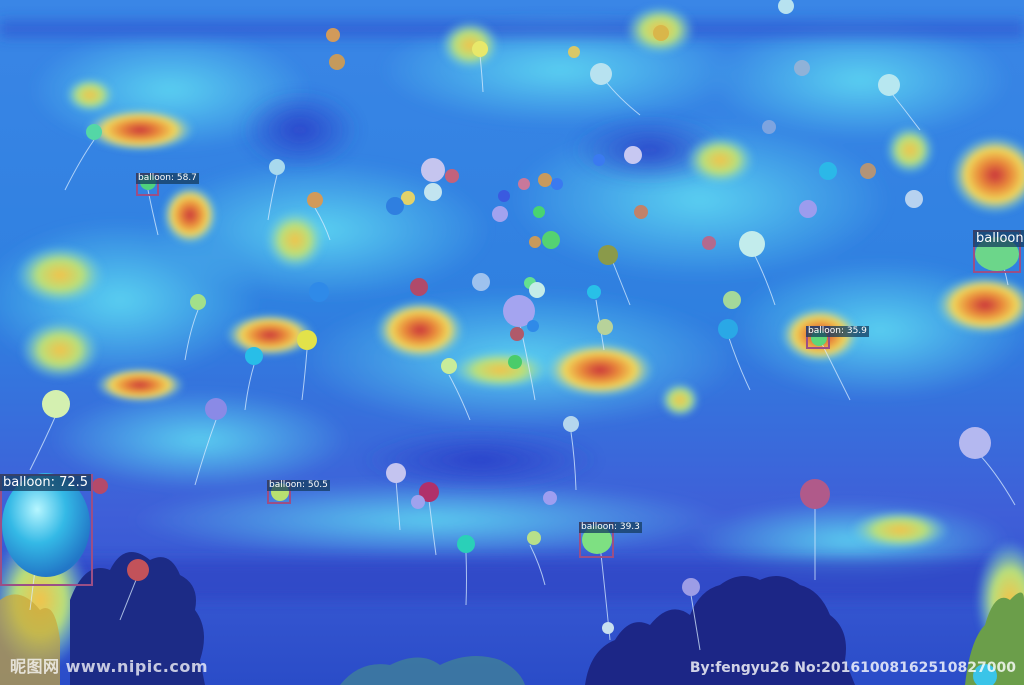  I want to click on watermark-site: 昵图网 www.nipic.com, so click(109, 666).